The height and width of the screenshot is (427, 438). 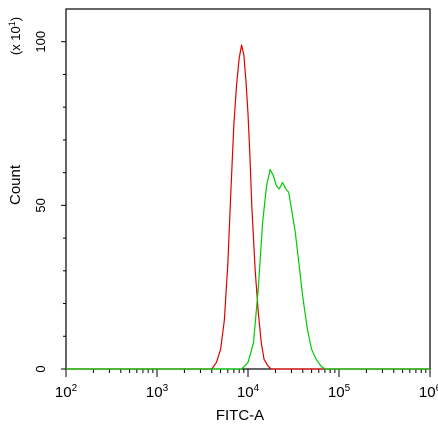 I want to click on x-tick-label: 10³, so click(x=157, y=392).